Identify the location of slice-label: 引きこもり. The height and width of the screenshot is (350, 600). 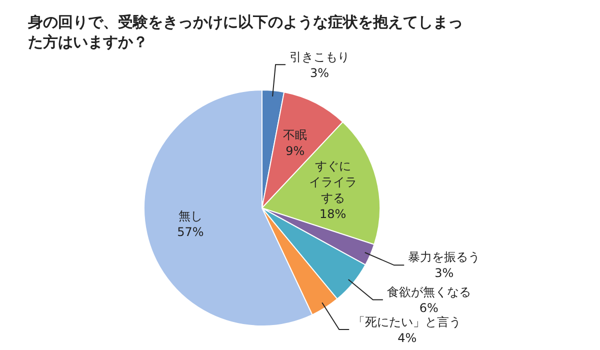
(320, 56).